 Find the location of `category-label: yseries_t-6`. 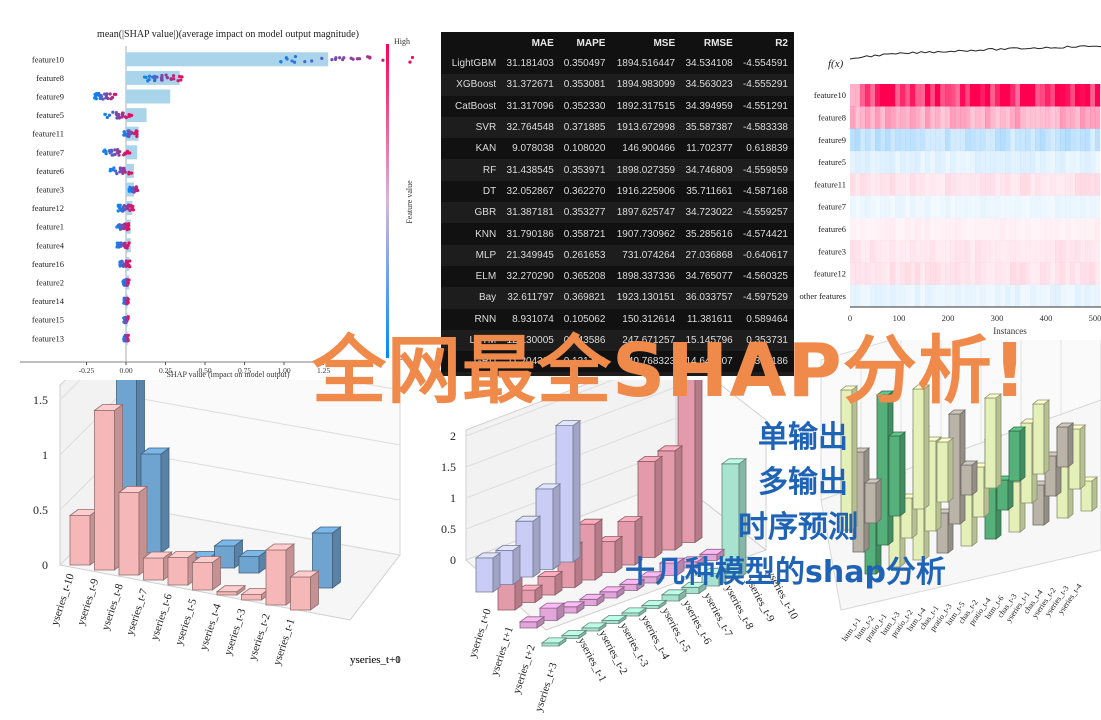

category-label: yseries_t-6 is located at coordinates (162, 617).